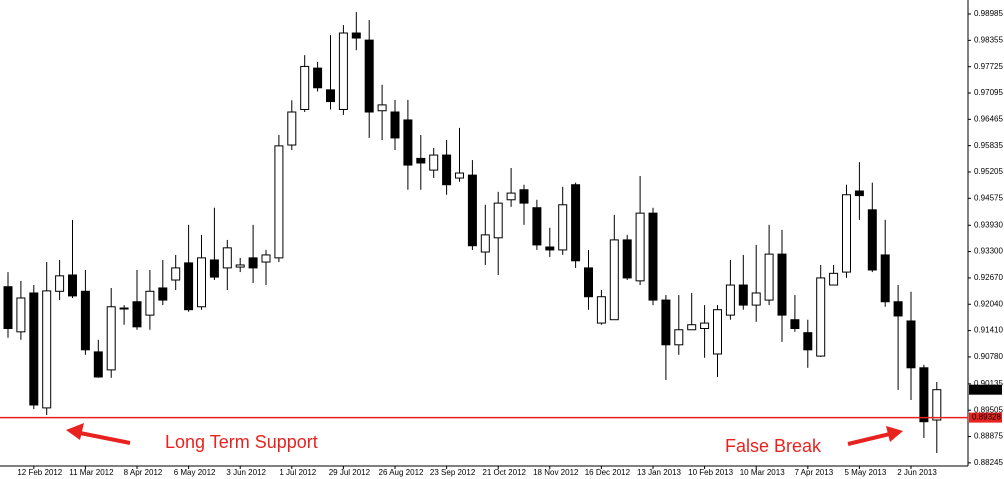 The image size is (1004, 479). What do you see at coordinates (988, 145) in the screenshot?
I see `y-tick-label: 0.95835` at bounding box center [988, 145].